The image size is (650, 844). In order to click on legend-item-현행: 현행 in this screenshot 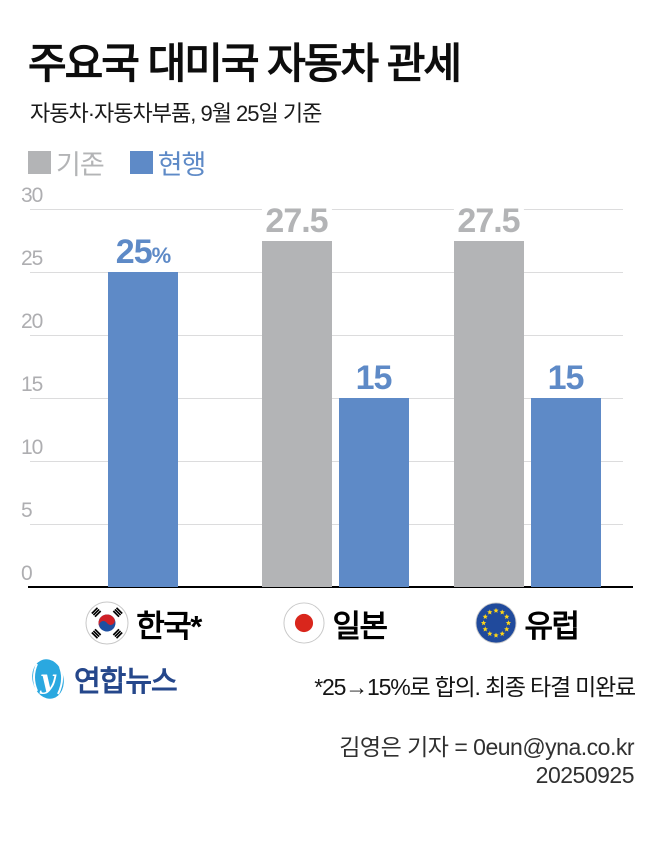, I will do `click(168, 162)`.